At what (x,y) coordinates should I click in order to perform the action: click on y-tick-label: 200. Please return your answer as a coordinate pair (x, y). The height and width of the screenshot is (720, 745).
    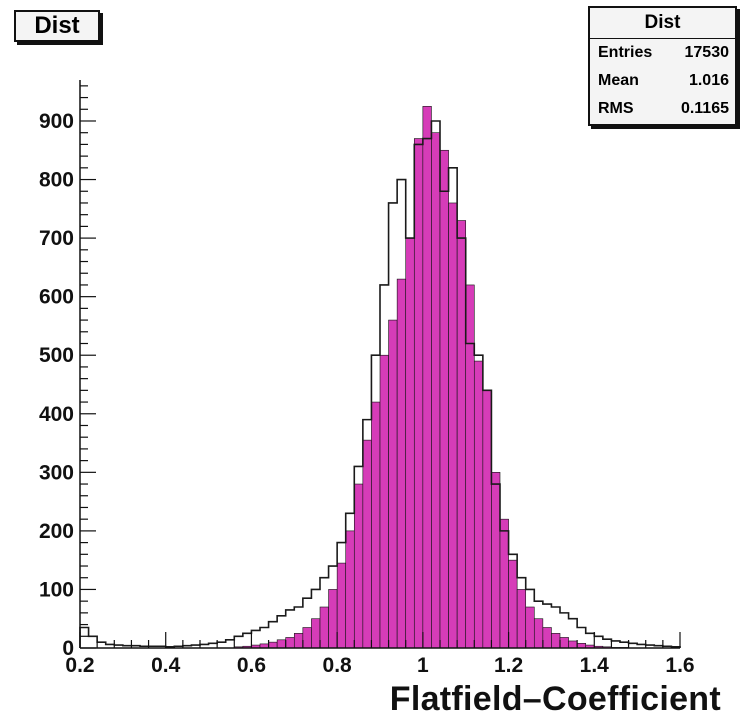
    Looking at the image, I should click on (56, 531).